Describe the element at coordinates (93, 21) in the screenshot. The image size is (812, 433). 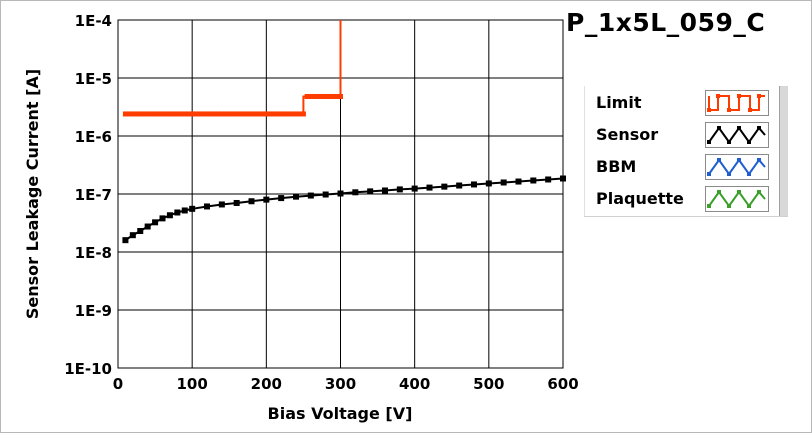
I see `y-tick-label: 1E-4` at that location.